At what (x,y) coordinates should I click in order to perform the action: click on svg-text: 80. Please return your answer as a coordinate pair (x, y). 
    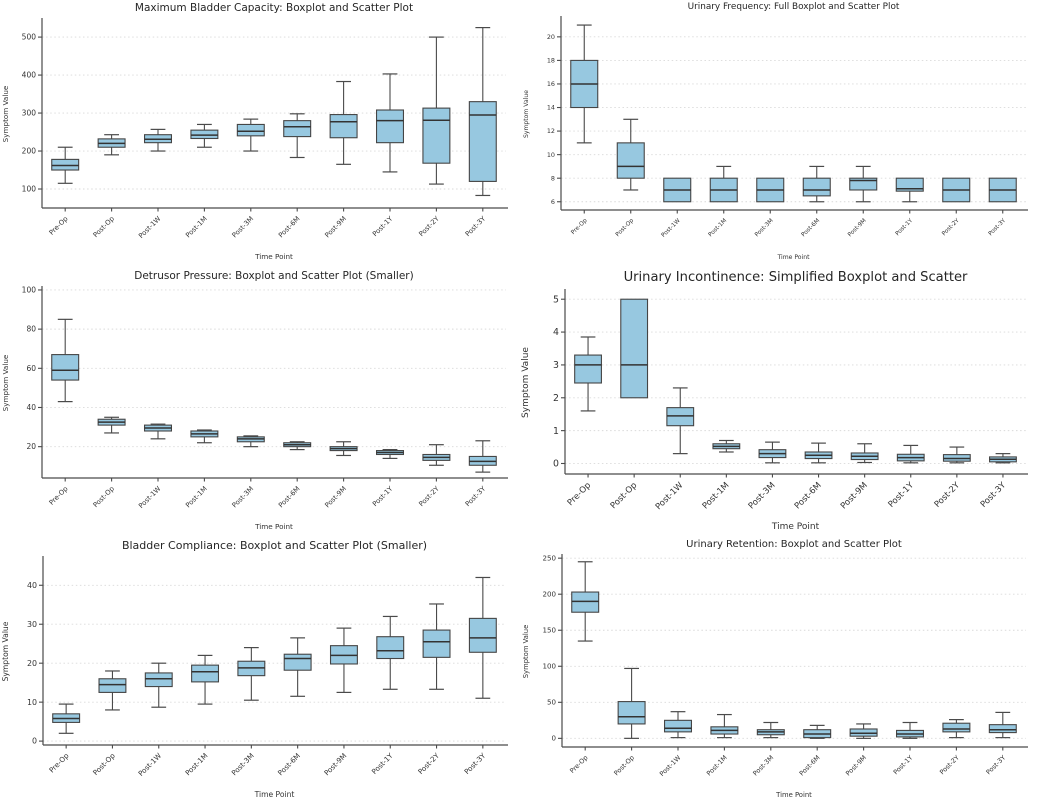
    Looking at the image, I should click on (31, 329).